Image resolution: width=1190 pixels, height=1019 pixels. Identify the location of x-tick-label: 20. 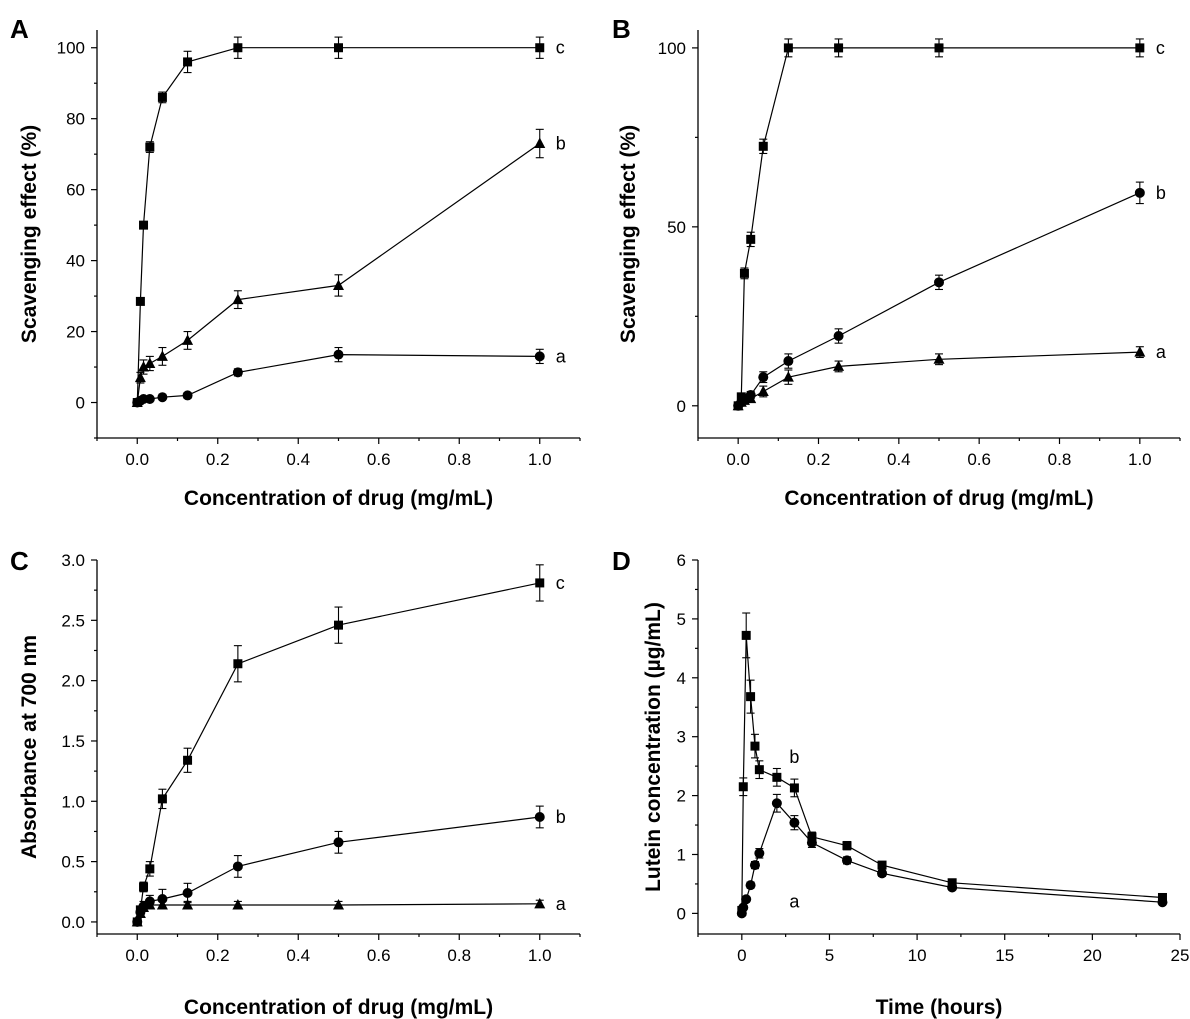
(1092, 955).